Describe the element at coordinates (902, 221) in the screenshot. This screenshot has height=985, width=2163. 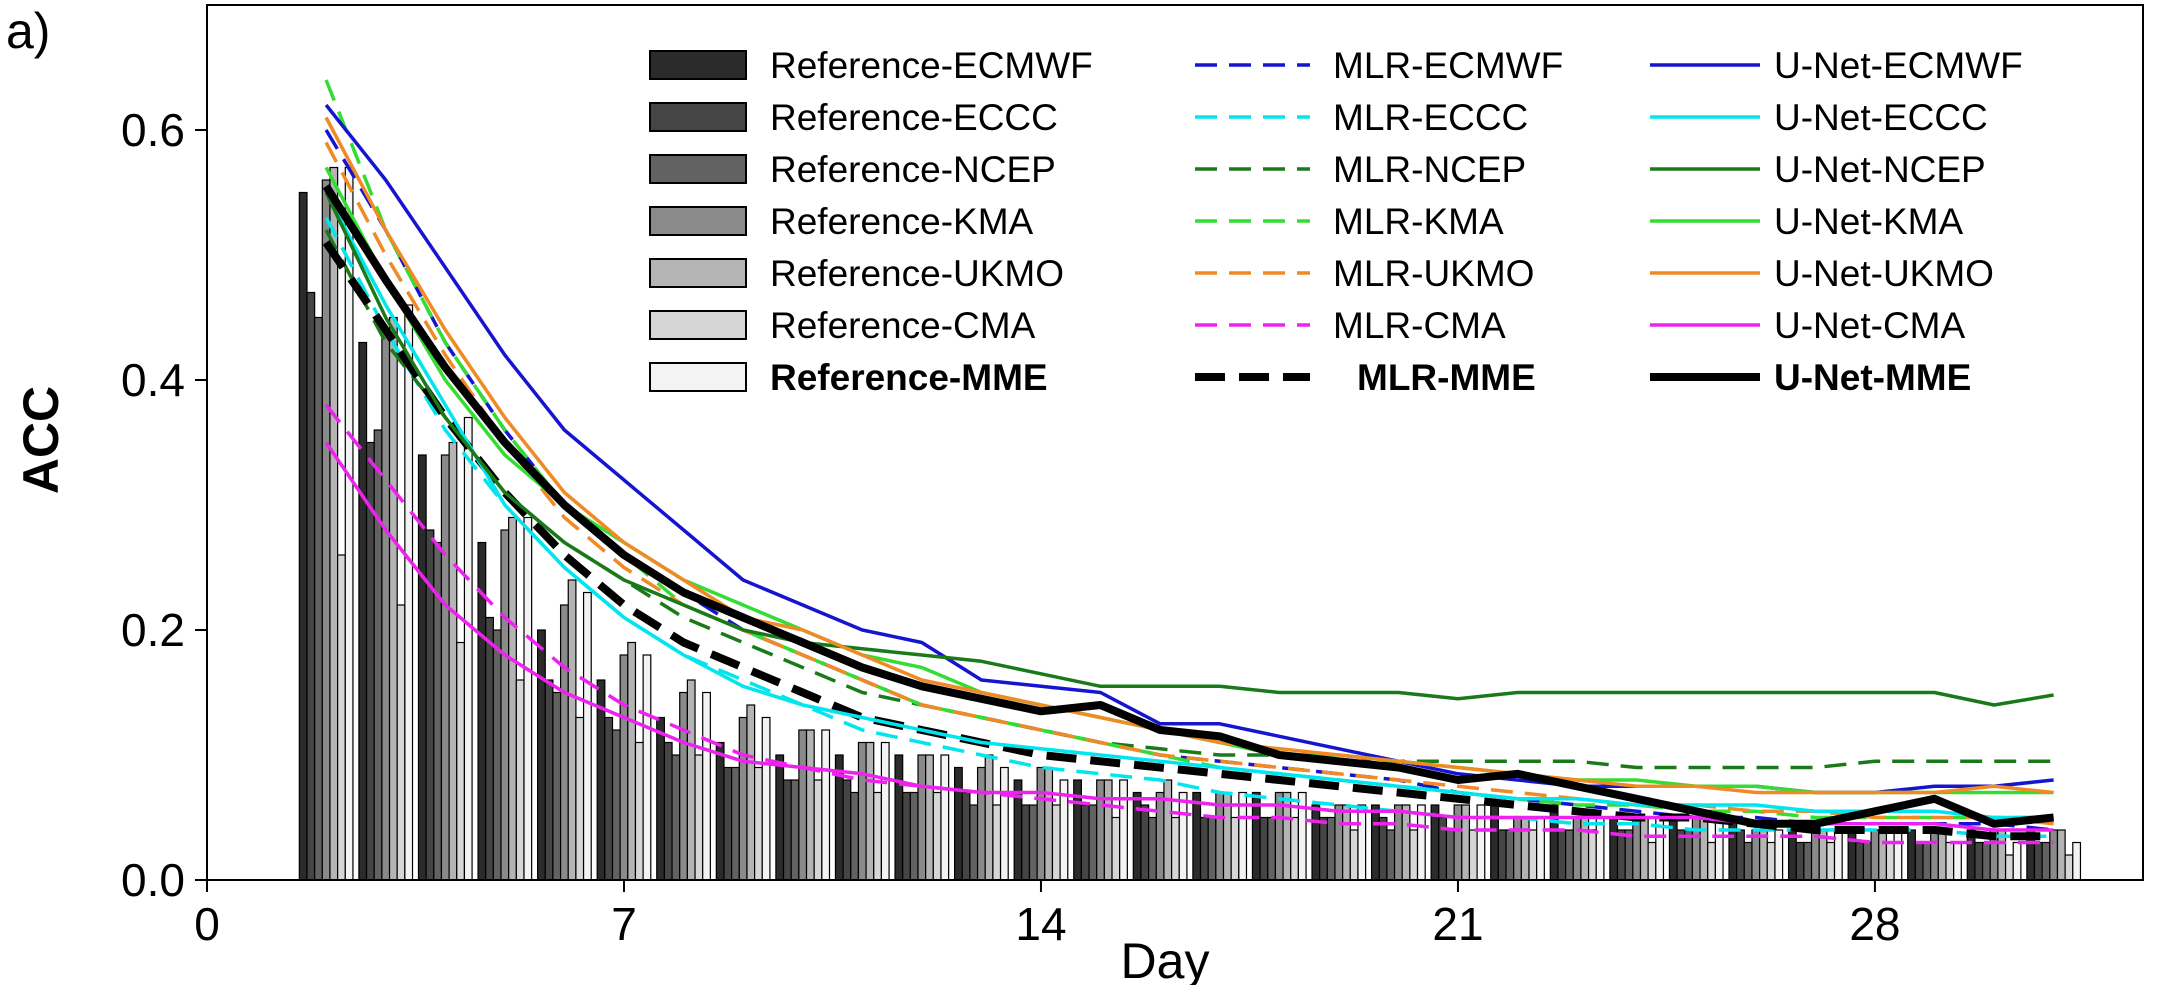
I see `legend-label-reference-kma: Reference-KMA` at that location.